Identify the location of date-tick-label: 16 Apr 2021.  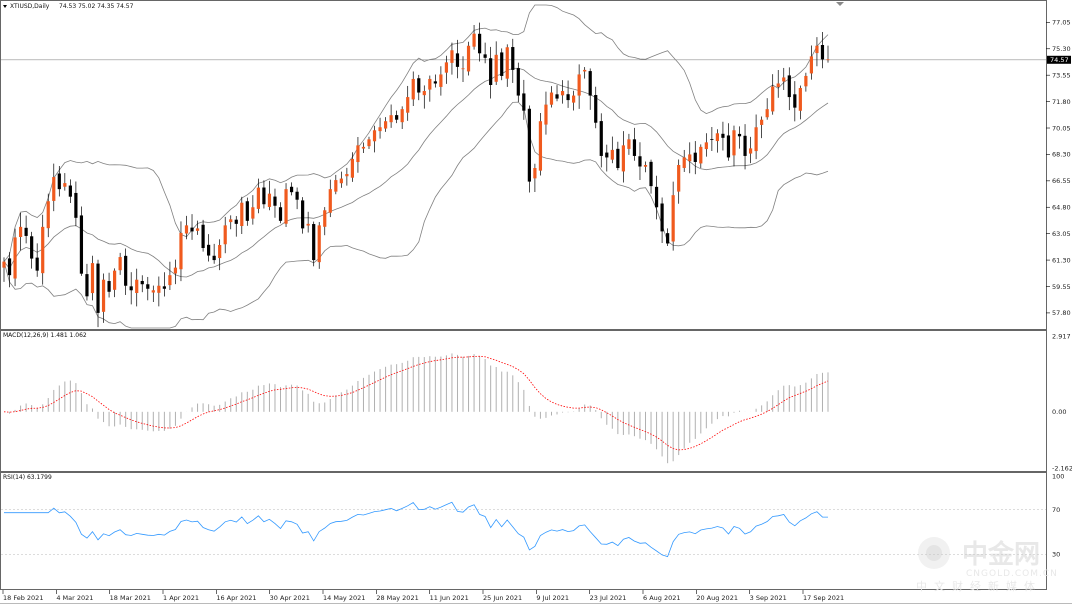
(236, 598).